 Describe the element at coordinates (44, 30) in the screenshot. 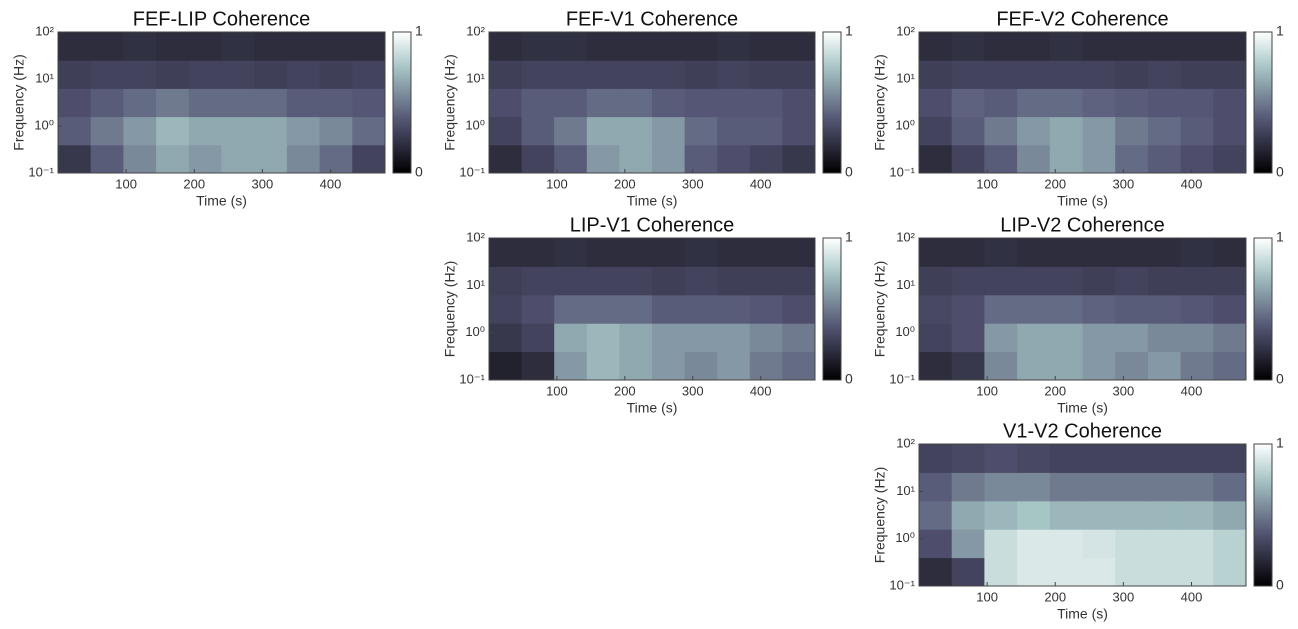

I see `y-tick-label: 10²` at that location.